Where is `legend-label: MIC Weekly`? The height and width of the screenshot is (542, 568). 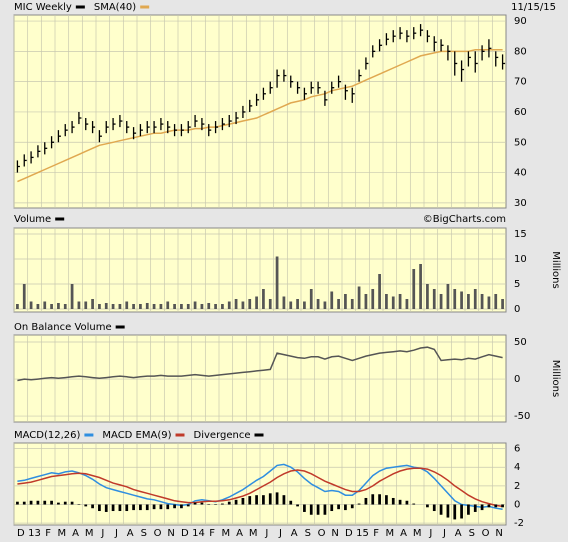
legend-label: MIC Weekly is located at coordinates (43, 7).